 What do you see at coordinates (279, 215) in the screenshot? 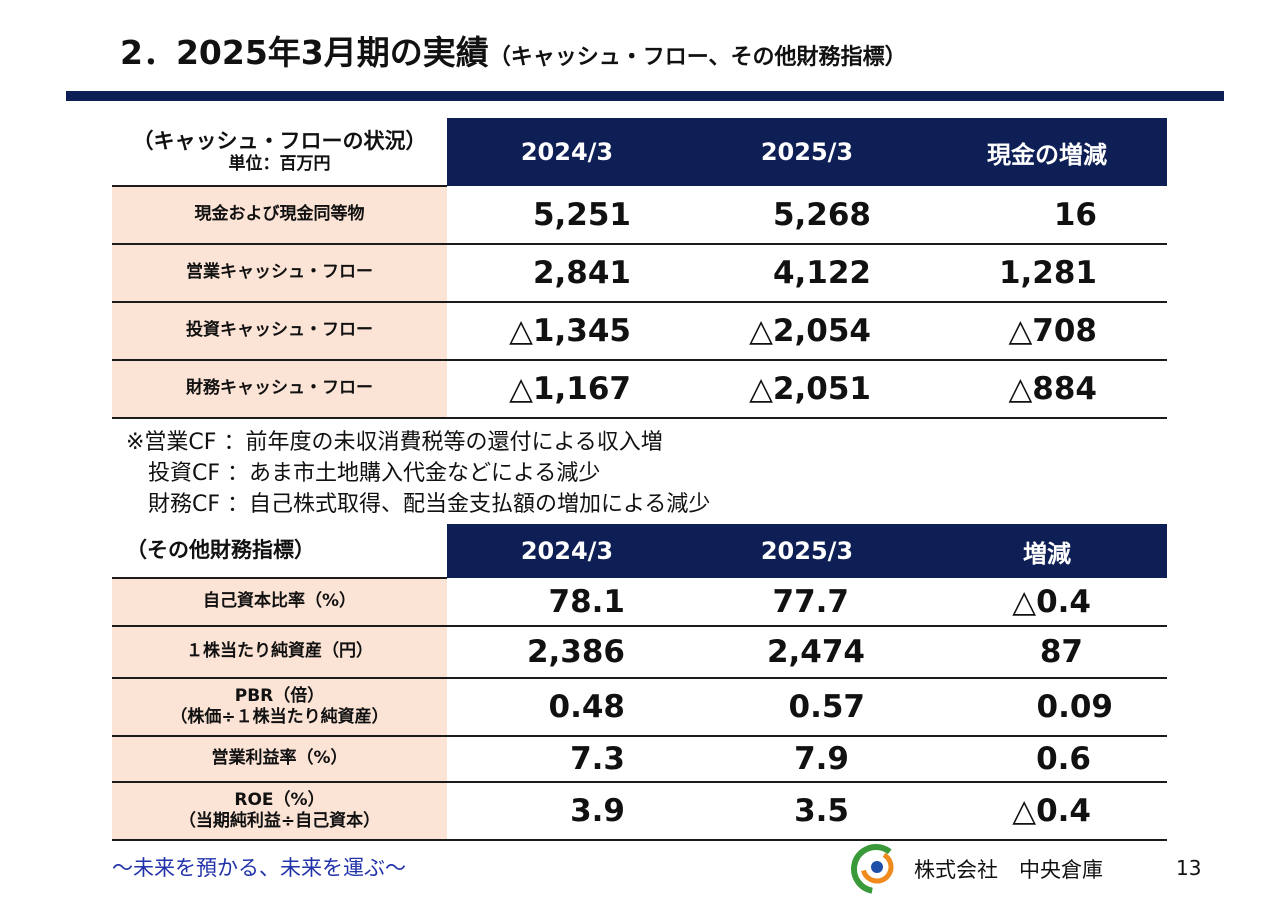
I see `row-label: 現金および現金同等物` at bounding box center [279, 215].